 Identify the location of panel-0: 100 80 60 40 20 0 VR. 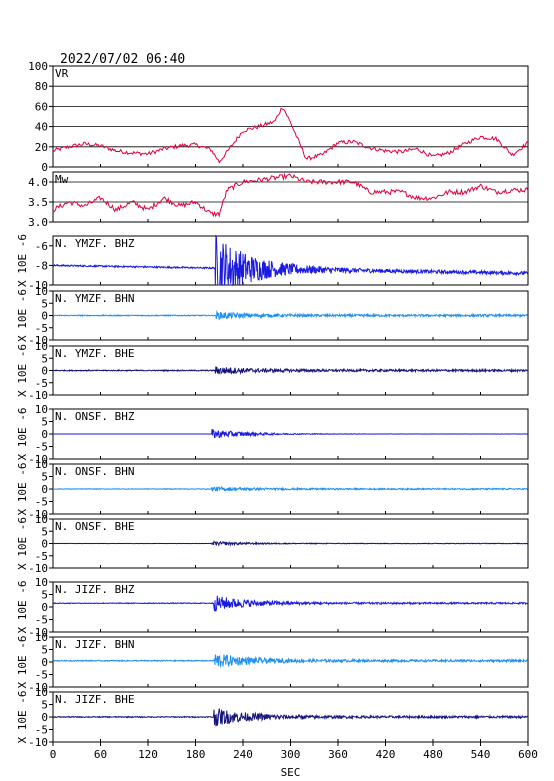
(278, 117).